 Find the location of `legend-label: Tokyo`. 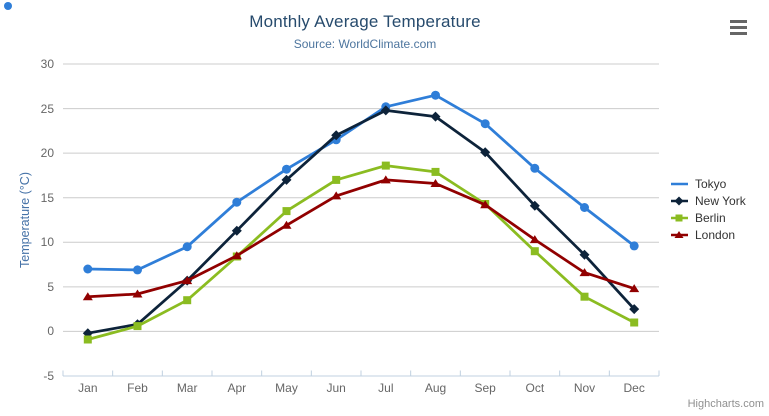

legend-label: Tokyo is located at coordinates (711, 183).